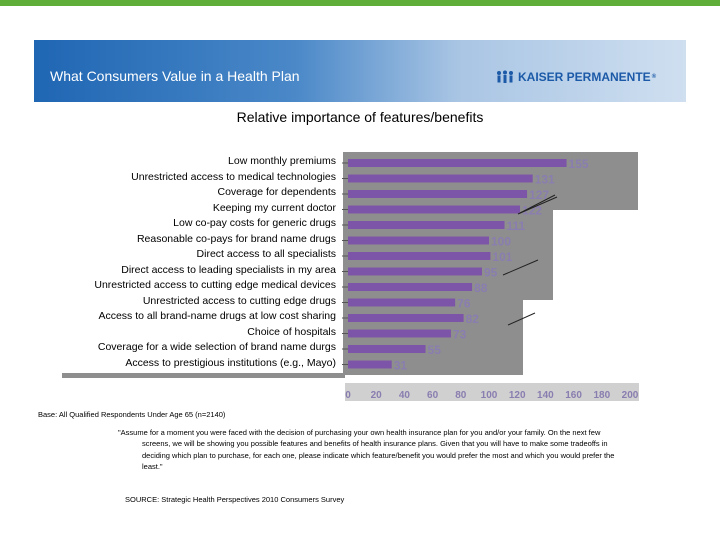  Describe the element at coordinates (433, 395) in the screenshot. I see `x-tick-label: 60` at that location.